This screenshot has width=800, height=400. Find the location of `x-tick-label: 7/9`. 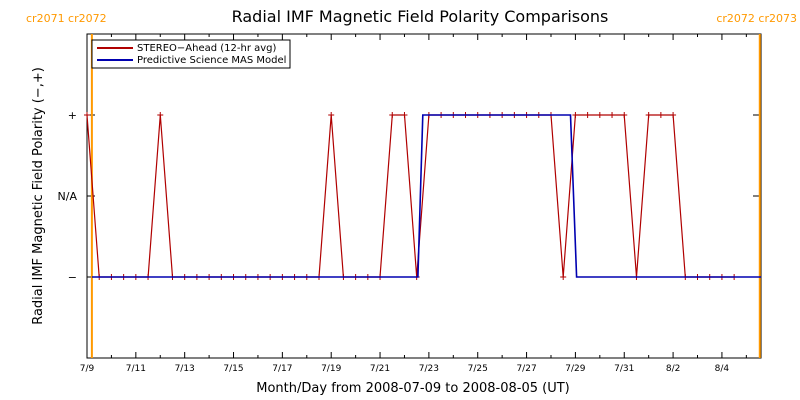

x-tick-label: 7/9 is located at coordinates (87, 369).